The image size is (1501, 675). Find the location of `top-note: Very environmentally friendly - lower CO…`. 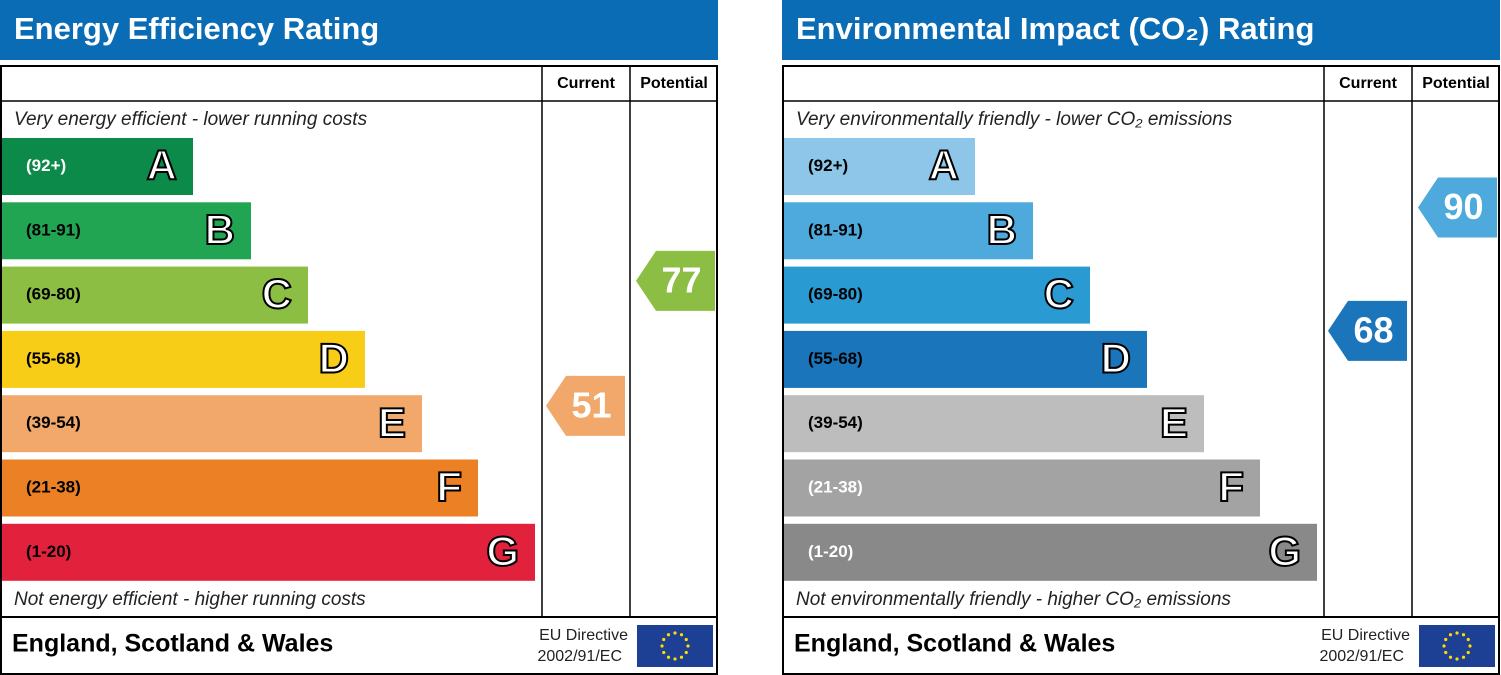

top-note: Very environmentally friendly - lower CO… is located at coordinates (1014, 119).